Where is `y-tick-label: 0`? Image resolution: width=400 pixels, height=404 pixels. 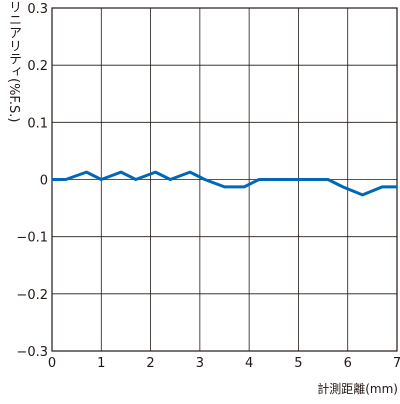 y-tick-label: 0 is located at coordinates (44, 181).